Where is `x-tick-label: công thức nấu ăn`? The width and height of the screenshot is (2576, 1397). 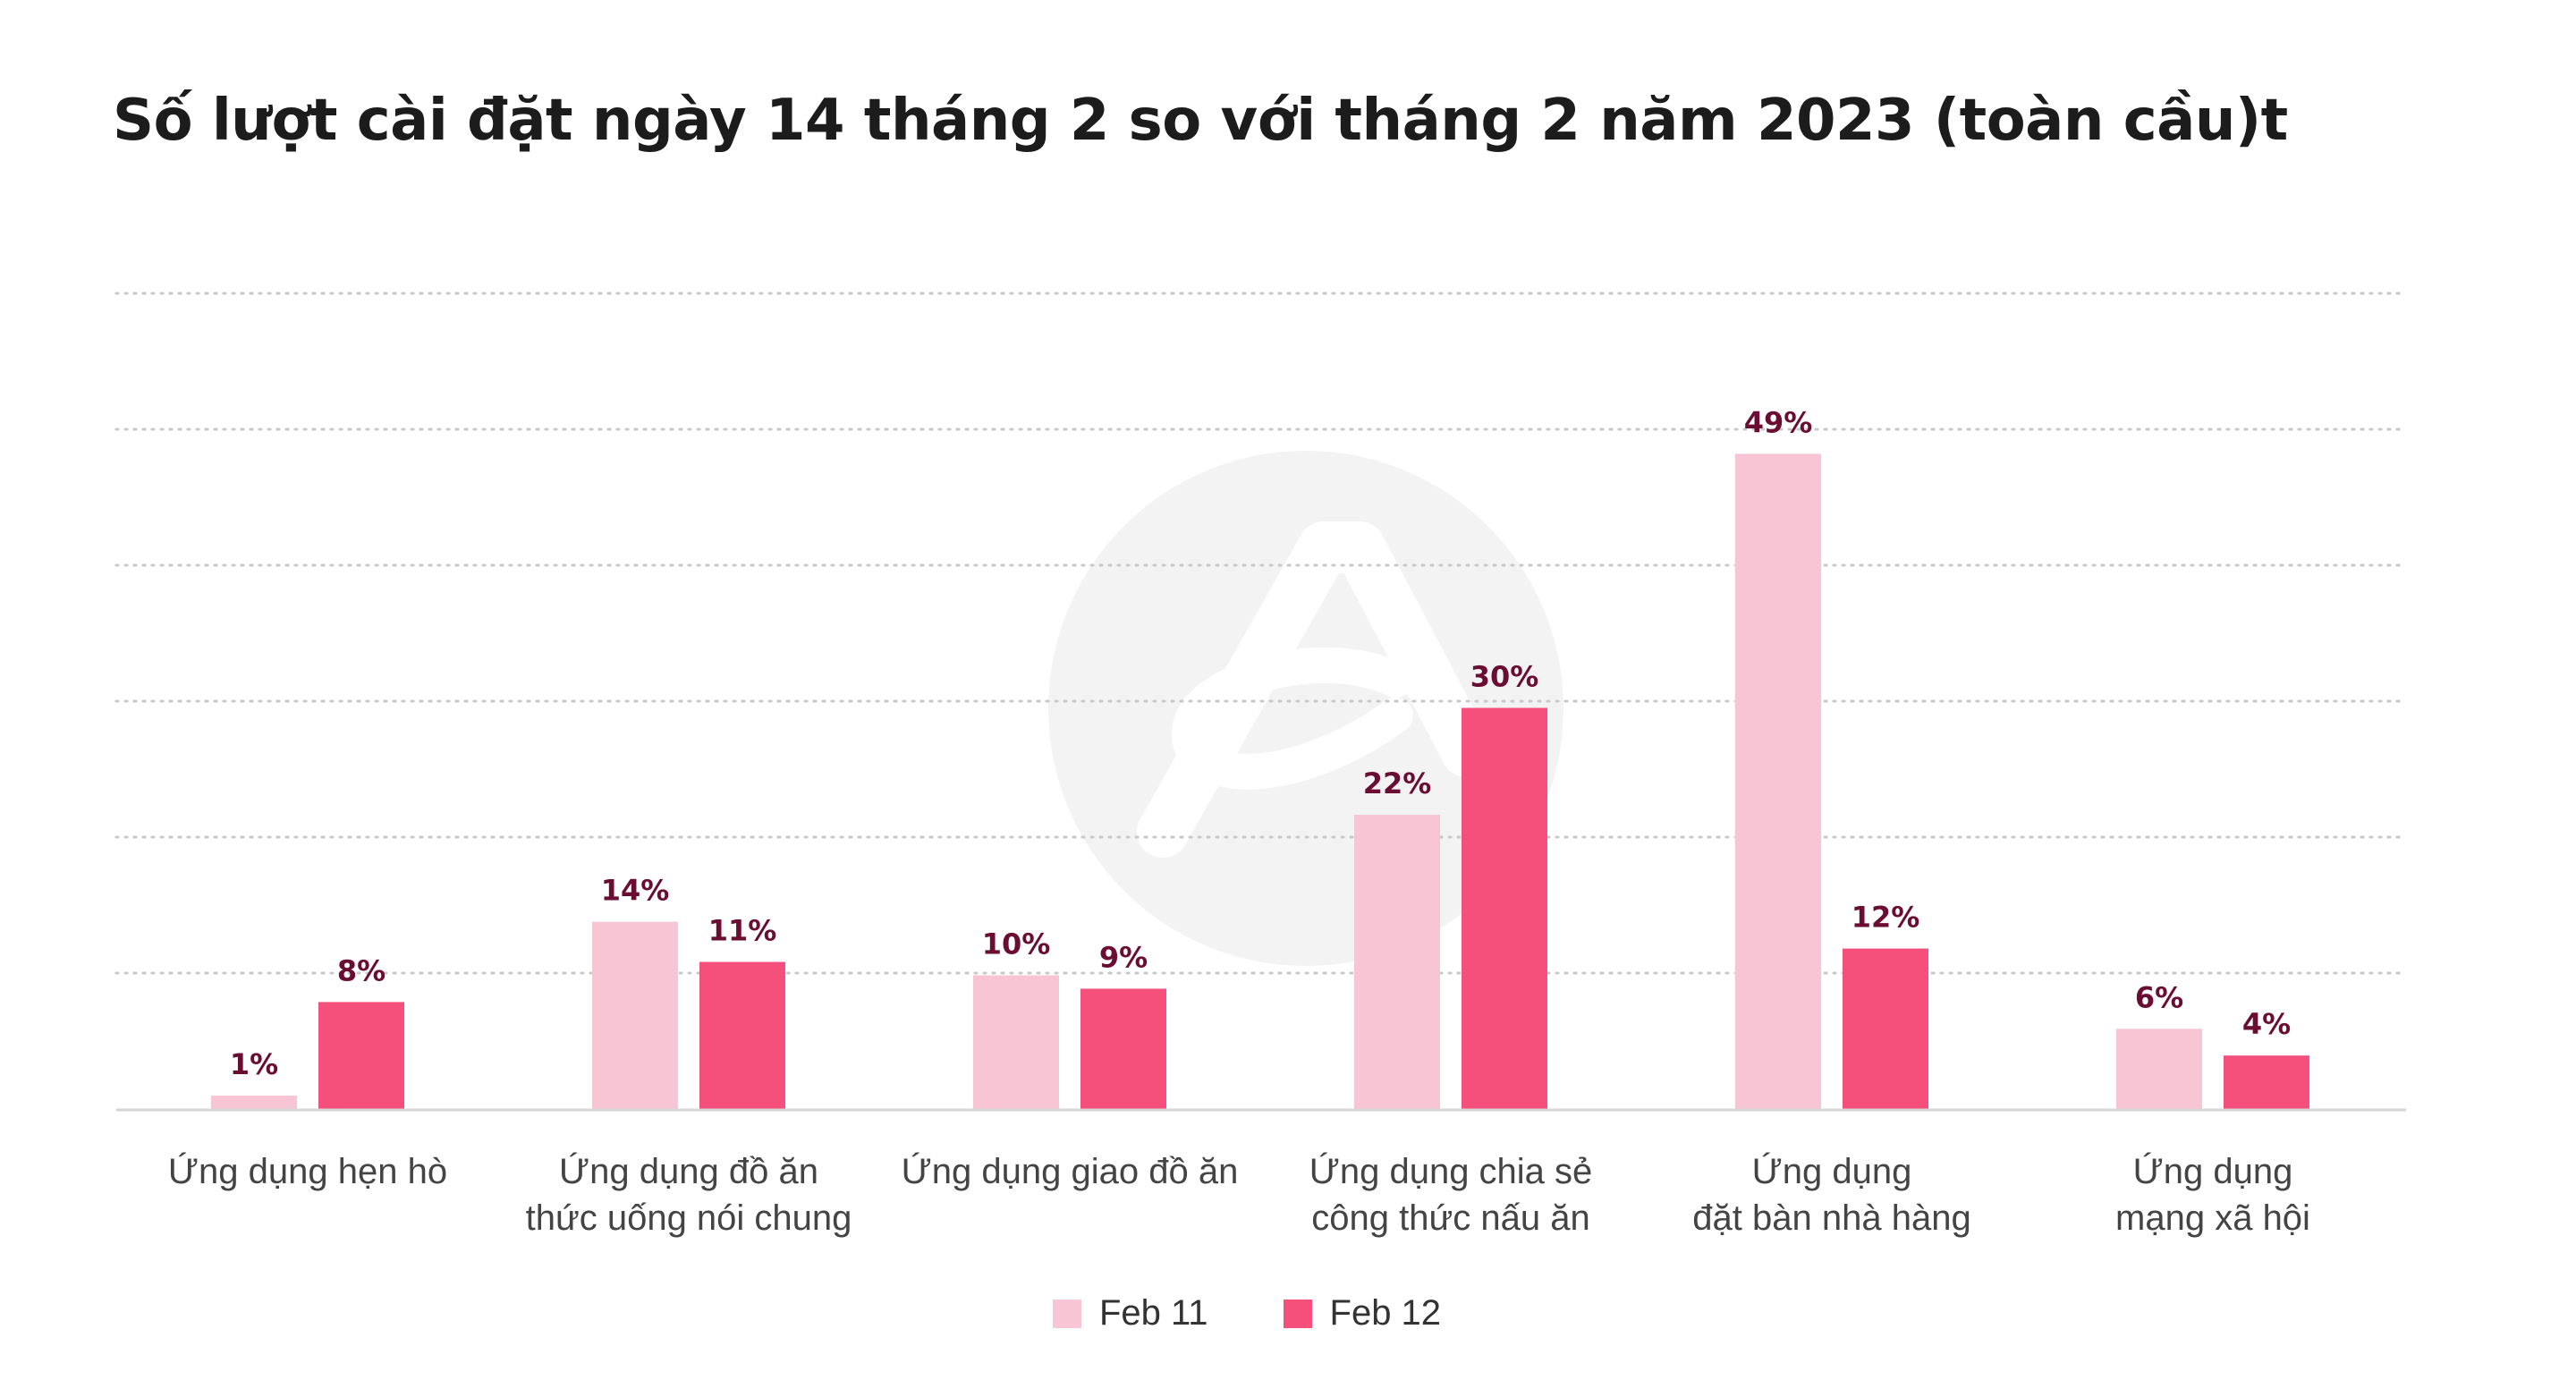
x-tick-label: công thức nấu ăn is located at coordinates (1450, 1218).